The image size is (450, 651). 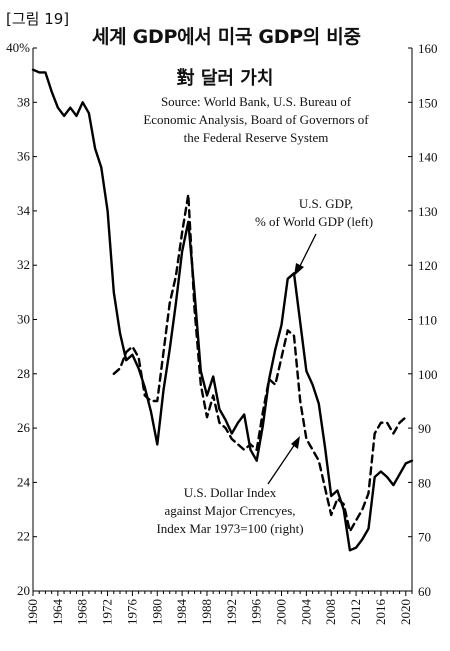 I want to click on chart-subtitle: 對 달러 가치, so click(x=225, y=78).